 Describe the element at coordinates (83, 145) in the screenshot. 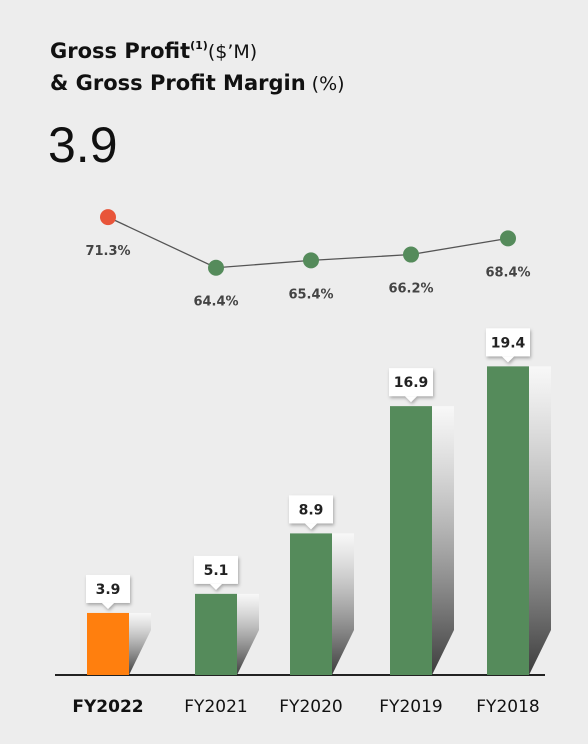

I see `headline: 3.9` at that location.